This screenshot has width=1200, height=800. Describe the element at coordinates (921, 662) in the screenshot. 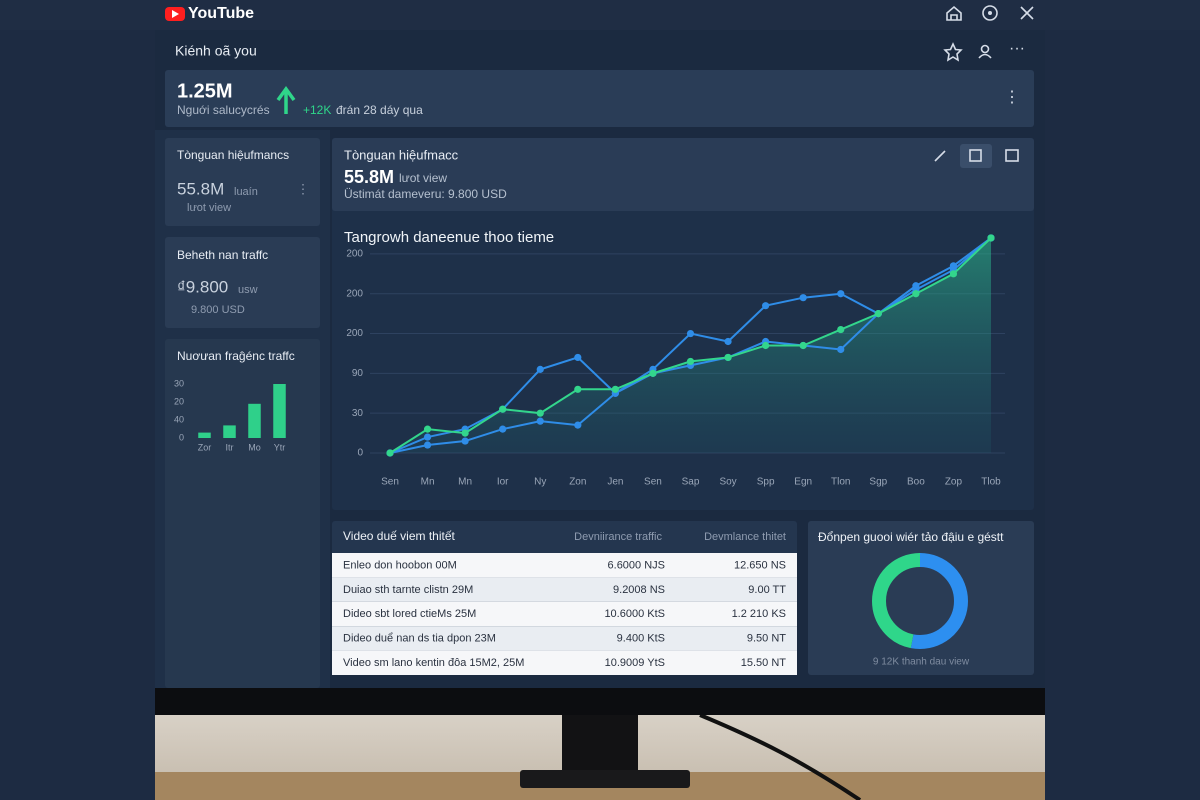

I see `donut-note: 9 12K thanh dau view` at that location.